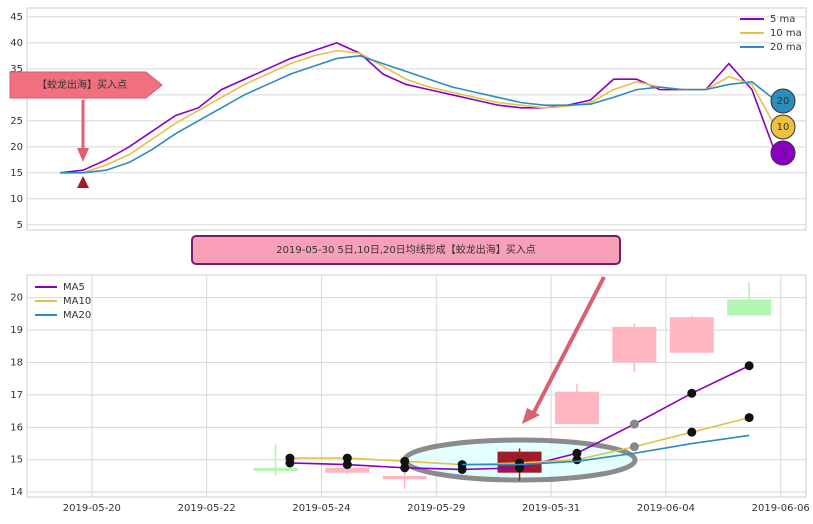  Describe the element at coordinates (83, 155) in the screenshot. I see `annotation-head` at that location.